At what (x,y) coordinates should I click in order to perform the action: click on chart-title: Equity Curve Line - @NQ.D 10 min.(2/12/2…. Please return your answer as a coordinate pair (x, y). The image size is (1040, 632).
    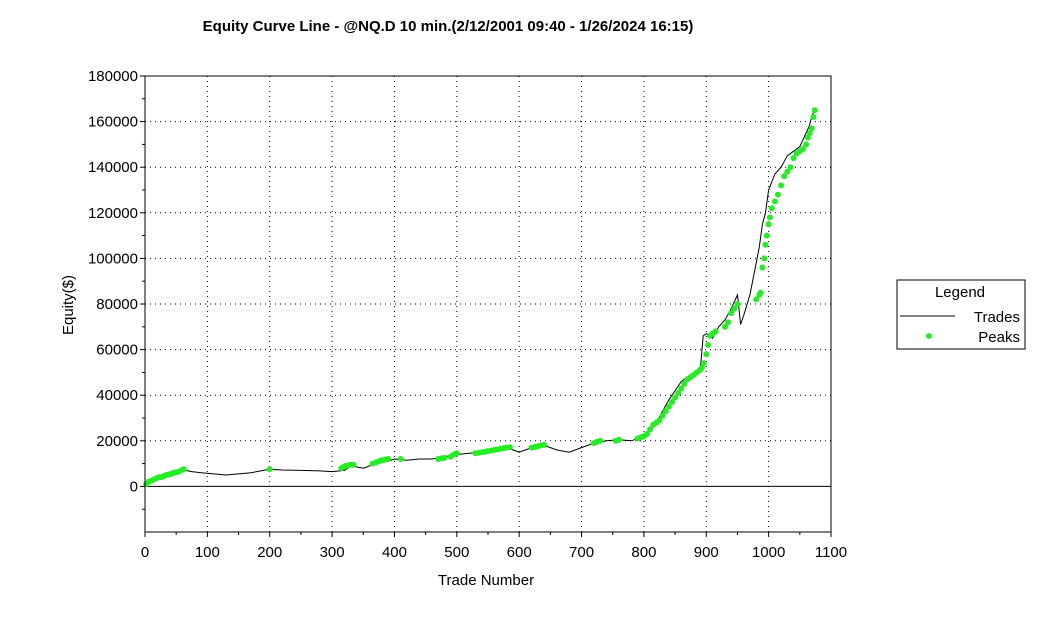
    Looking at the image, I should click on (448, 26).